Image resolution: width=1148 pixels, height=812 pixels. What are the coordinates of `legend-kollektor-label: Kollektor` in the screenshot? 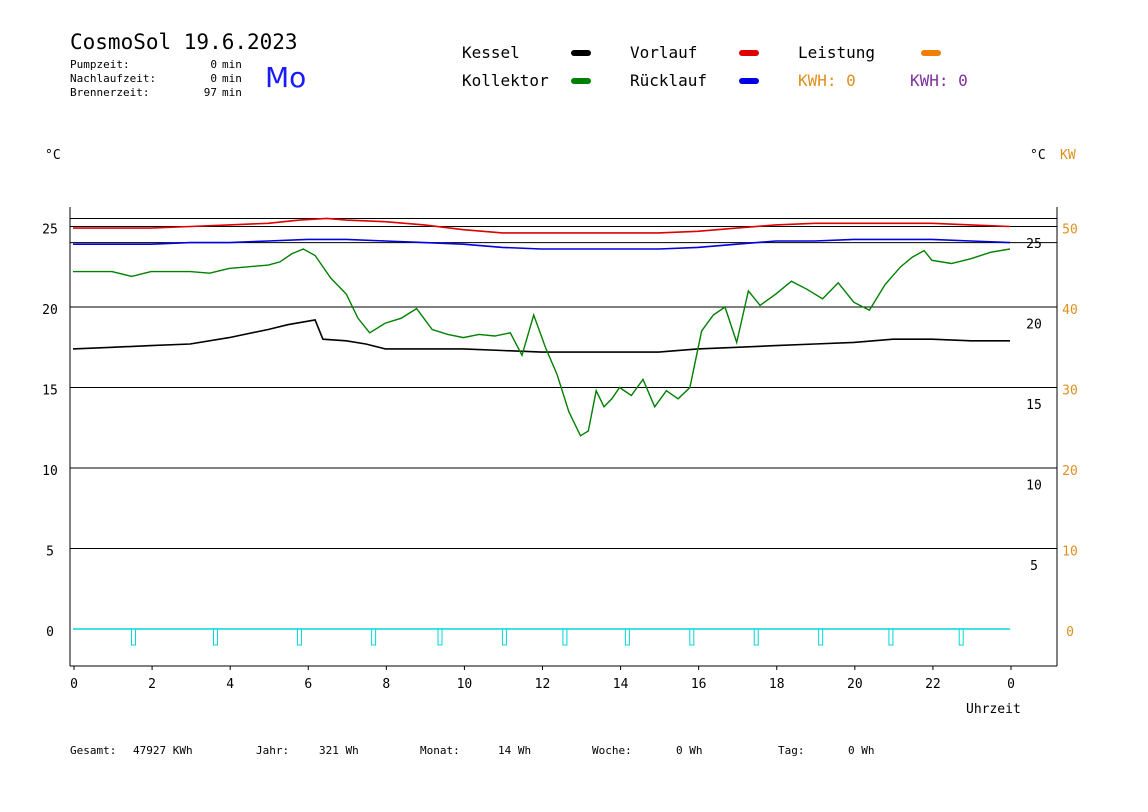 It's located at (505, 80).